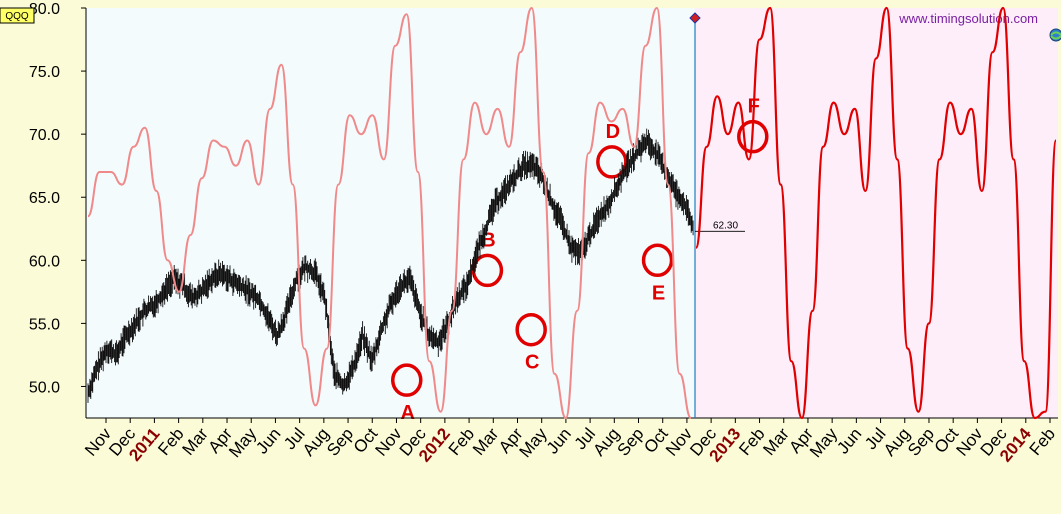 The width and height of the screenshot is (1061, 514). I want to click on x-month-label: Feb, so click(1042, 441).